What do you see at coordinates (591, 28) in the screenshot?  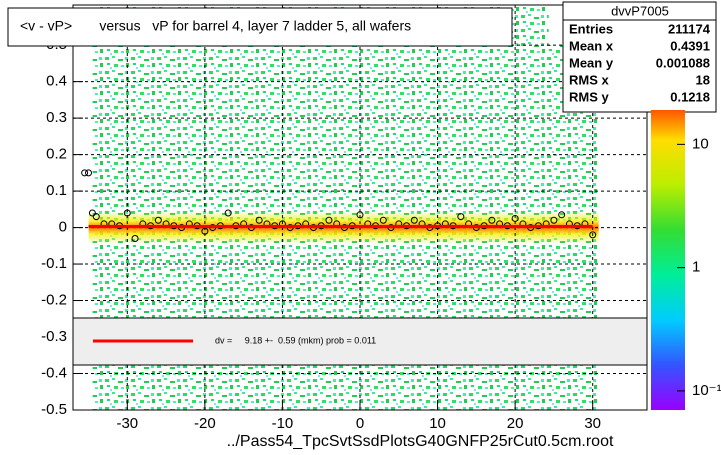 I see `stats-label: Entries` at bounding box center [591, 28].